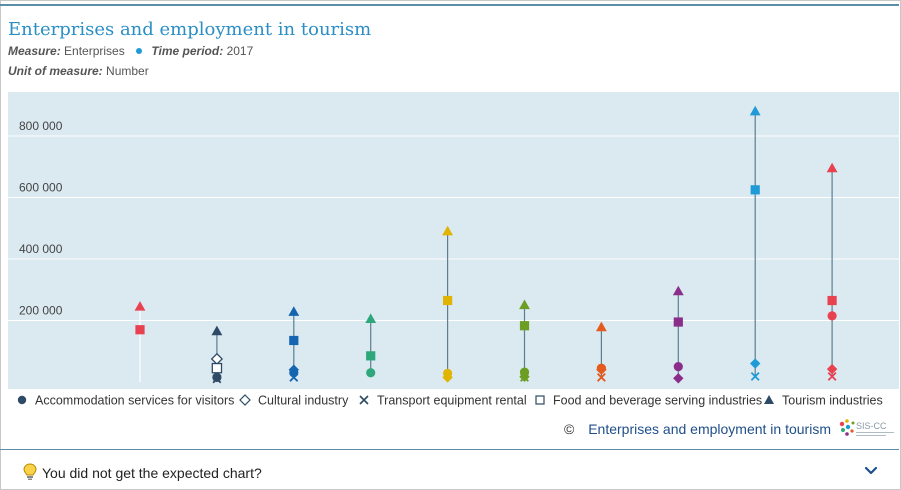  Describe the element at coordinates (134, 401) in the screenshot. I see `legend-label: Accommodation services for visitors` at that location.